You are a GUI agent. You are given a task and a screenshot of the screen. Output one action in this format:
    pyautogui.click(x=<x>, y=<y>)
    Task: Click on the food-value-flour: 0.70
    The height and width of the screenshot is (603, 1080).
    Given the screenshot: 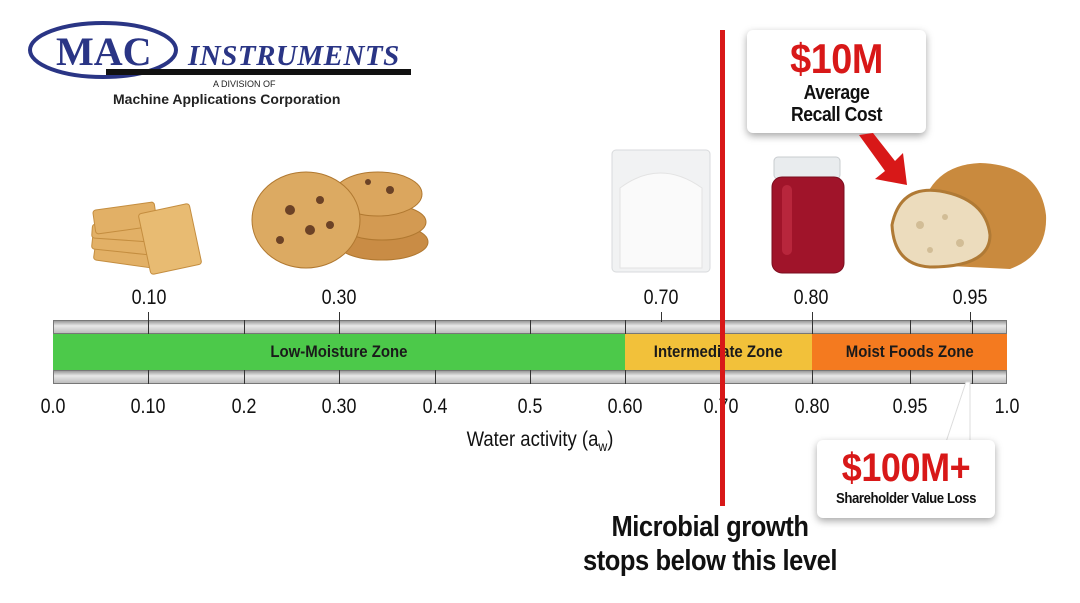 What is the action you would take?
    pyautogui.click(x=661, y=297)
    